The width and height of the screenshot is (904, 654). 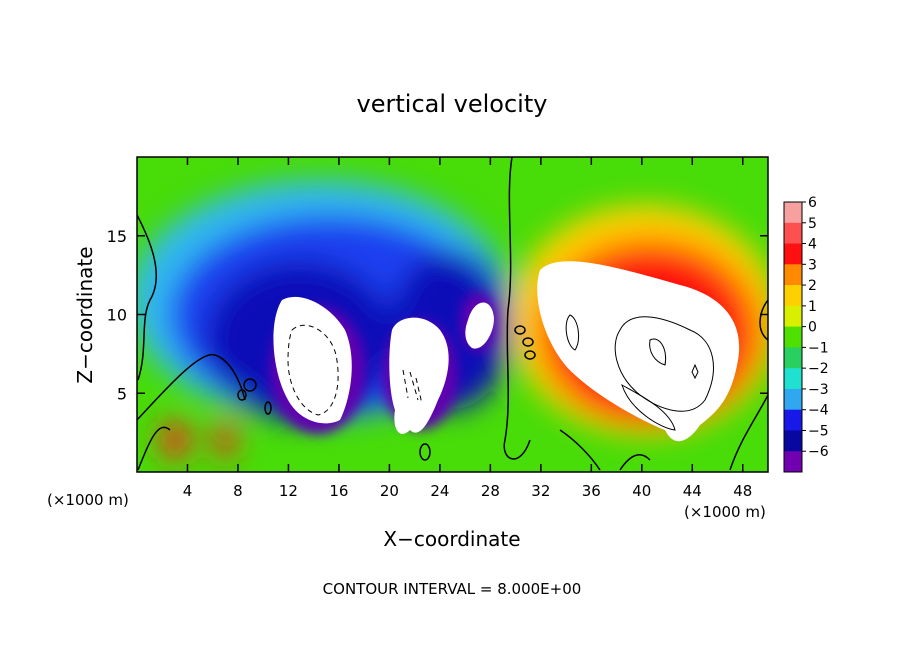 I want to click on x-axis-label: X−coordinate, so click(x=451, y=539).